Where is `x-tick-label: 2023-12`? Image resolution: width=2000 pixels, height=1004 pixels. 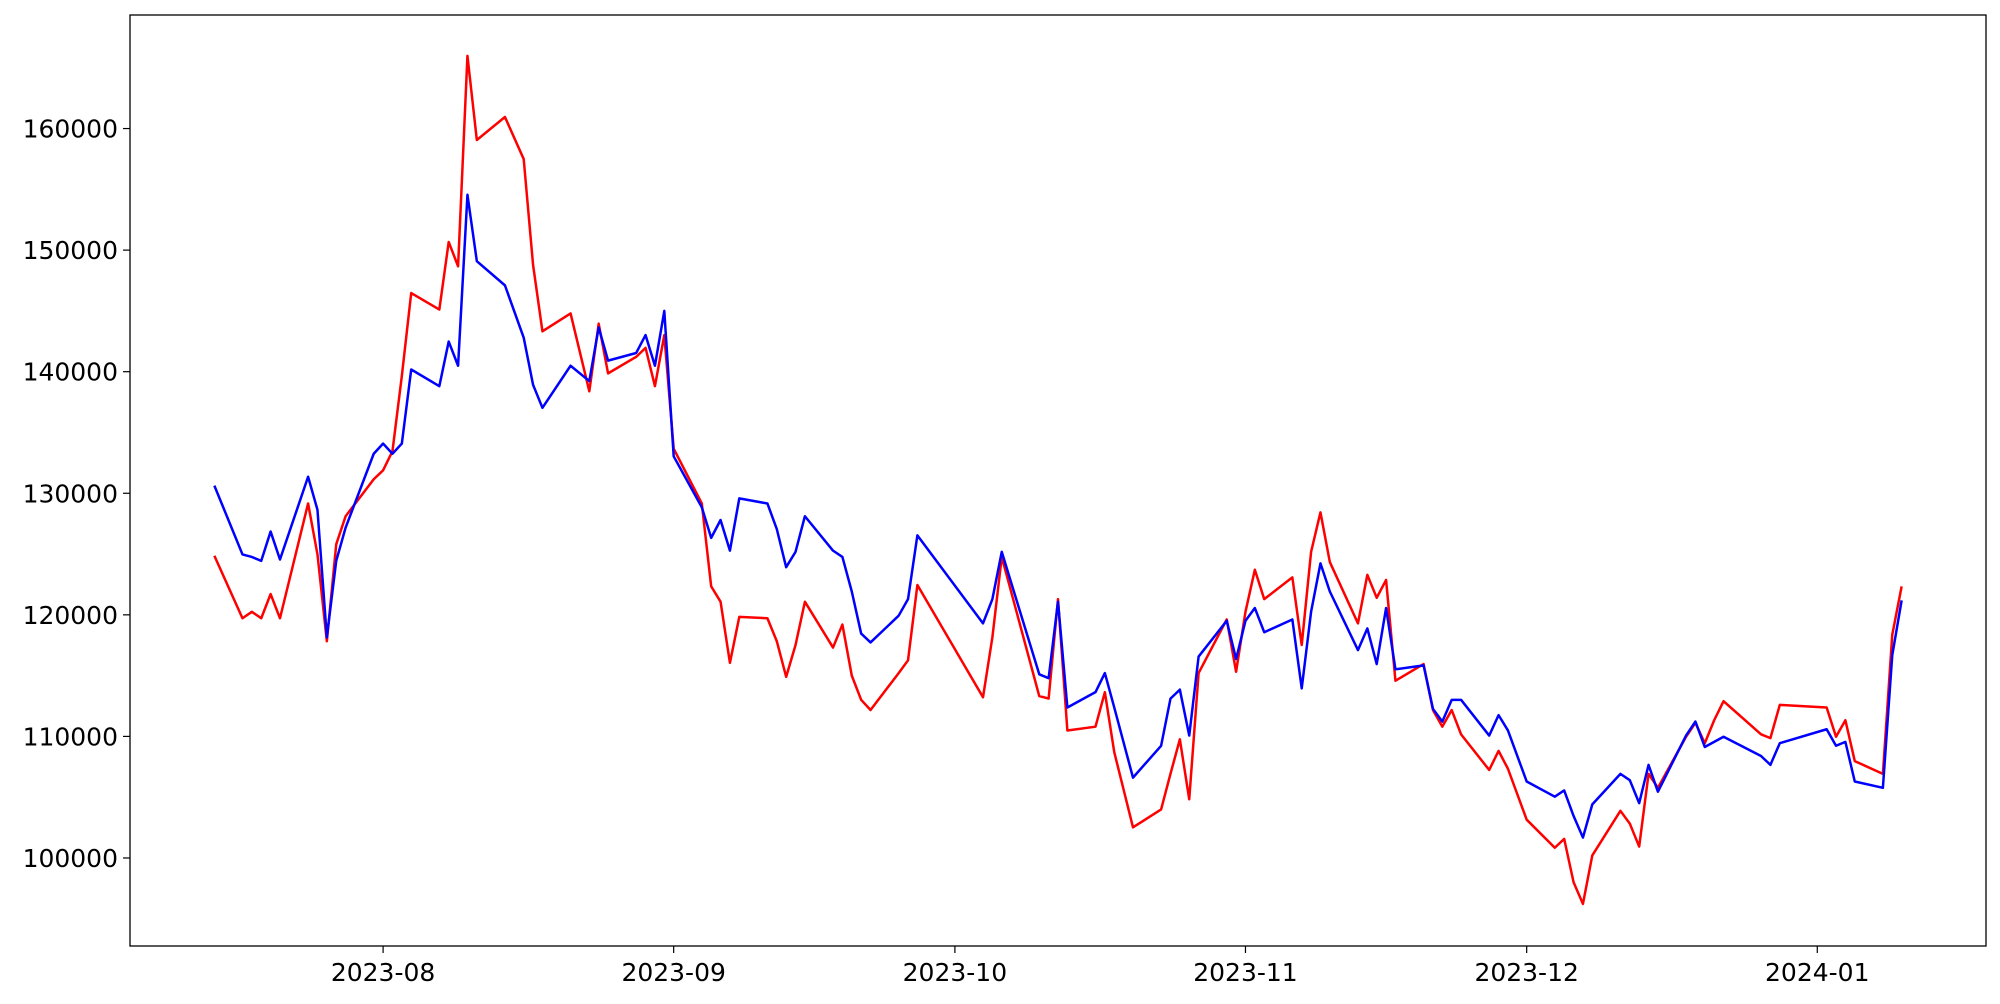 x-tick-label: 2023-12 is located at coordinates (1526, 972).